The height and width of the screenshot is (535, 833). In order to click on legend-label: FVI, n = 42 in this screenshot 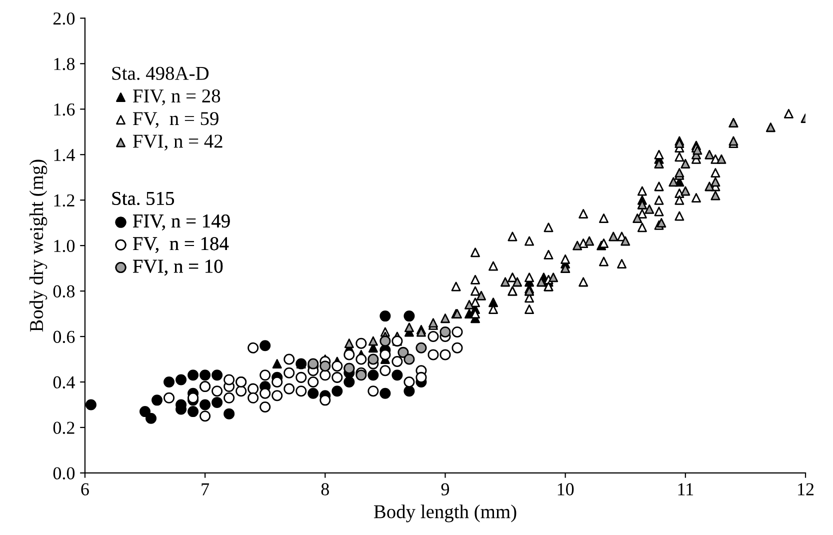, I will do `click(177, 142)`.